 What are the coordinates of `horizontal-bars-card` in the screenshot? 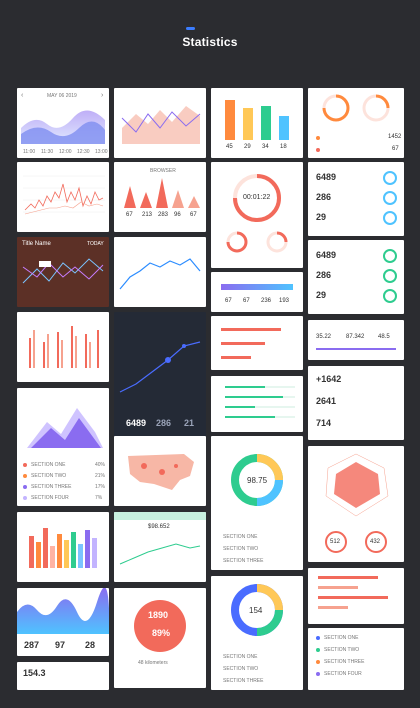 It's located at (257, 343).